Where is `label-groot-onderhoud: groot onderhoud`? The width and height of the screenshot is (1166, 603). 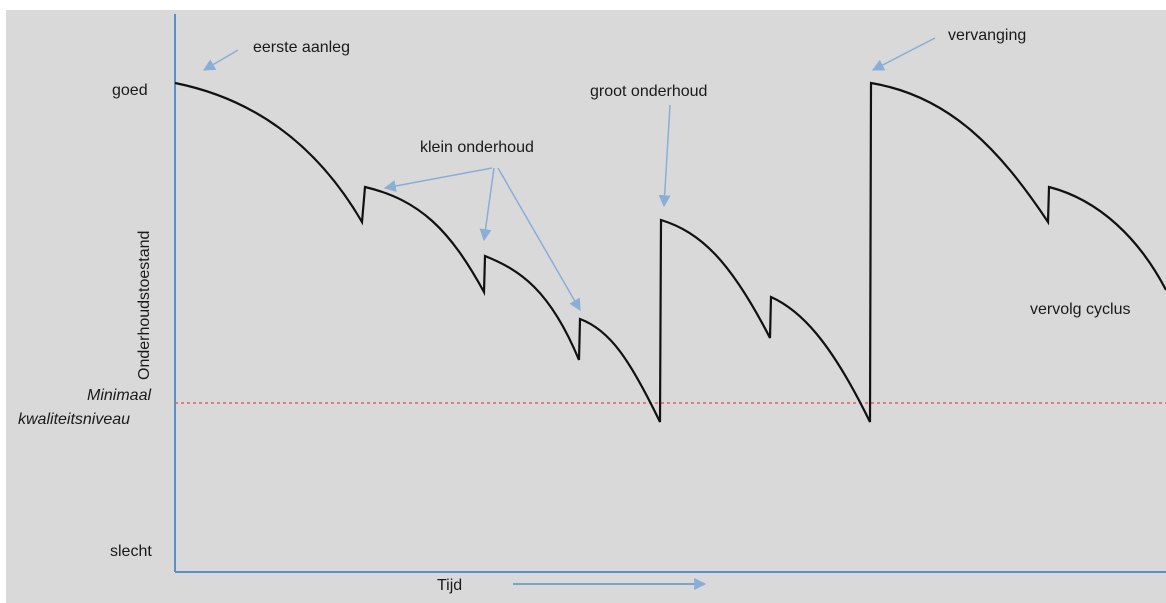
label-groot-onderhoud: groot onderhoud is located at coordinates (648, 91).